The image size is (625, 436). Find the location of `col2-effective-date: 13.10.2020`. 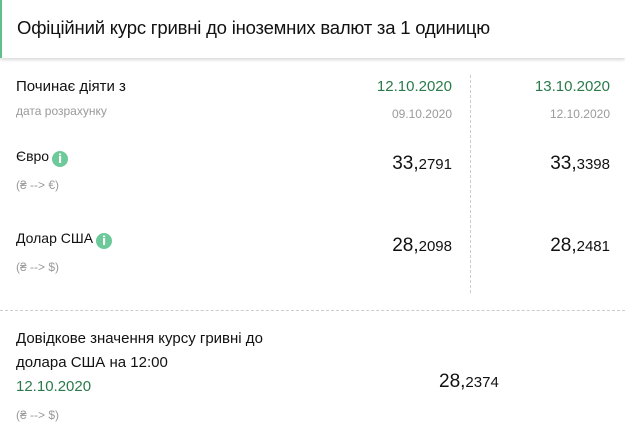

col2-effective-date: 13.10.2020 is located at coordinates (572, 86).